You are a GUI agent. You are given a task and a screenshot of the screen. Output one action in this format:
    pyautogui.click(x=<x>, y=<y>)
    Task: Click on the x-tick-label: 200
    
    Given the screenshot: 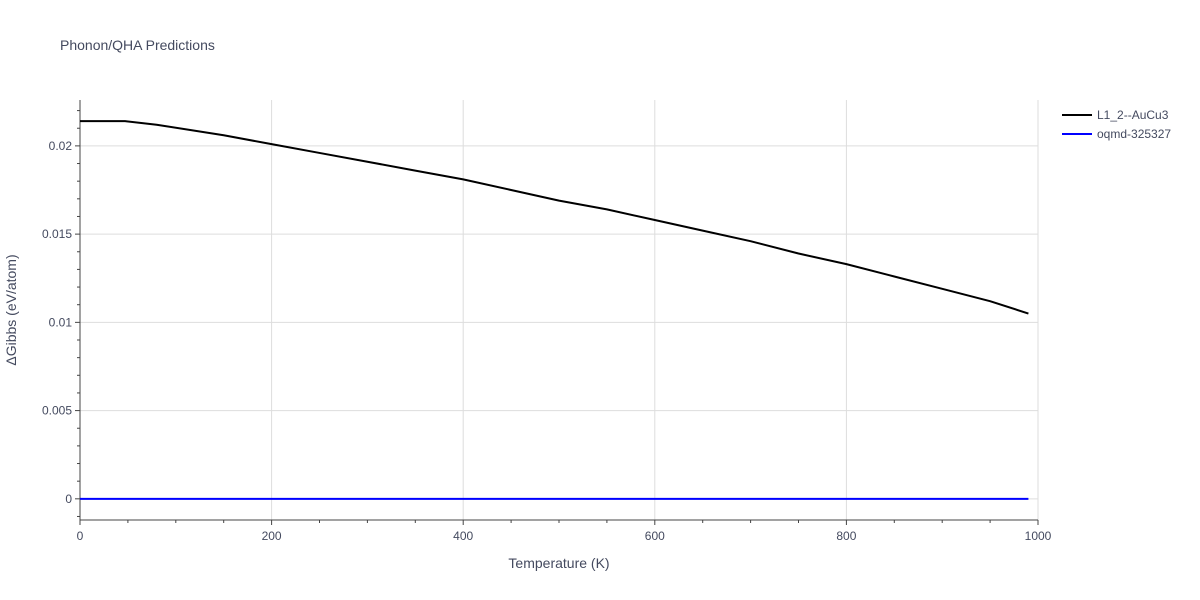 What is the action you would take?
    pyautogui.click(x=272, y=536)
    